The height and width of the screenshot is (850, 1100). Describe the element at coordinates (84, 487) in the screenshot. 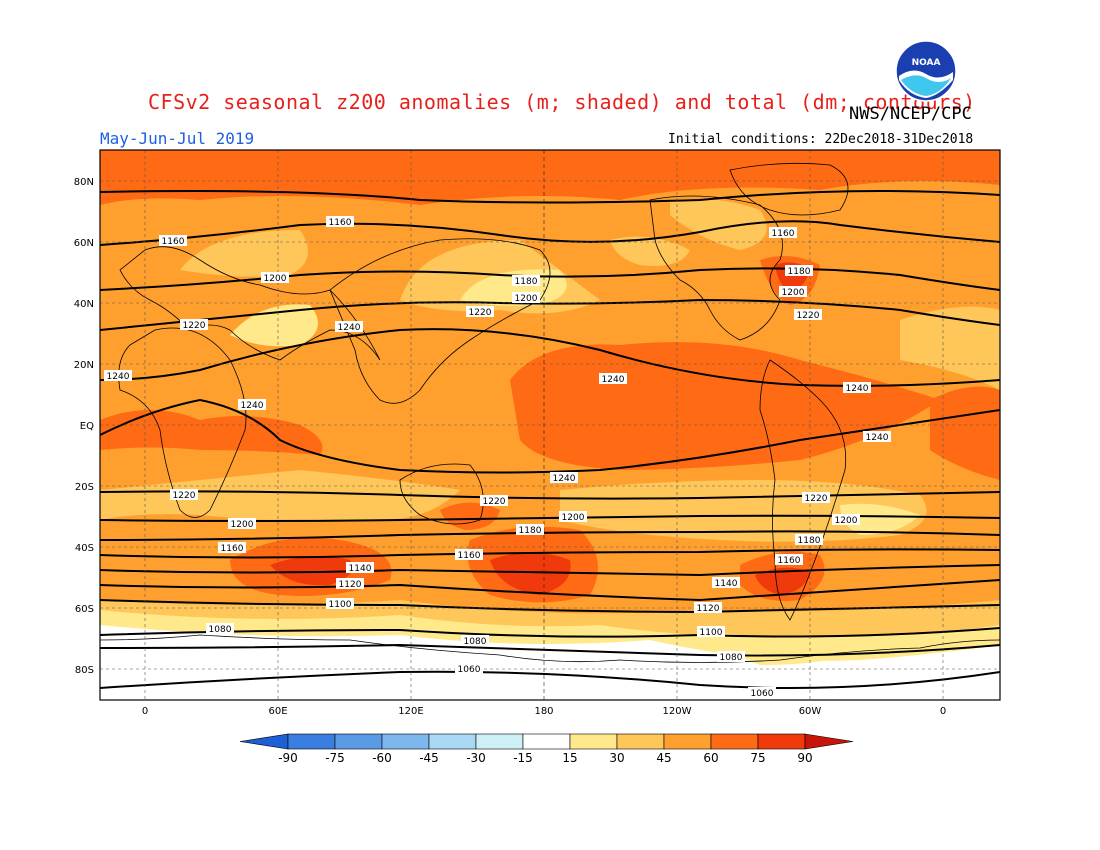

I see `lat-label: 20S` at that location.